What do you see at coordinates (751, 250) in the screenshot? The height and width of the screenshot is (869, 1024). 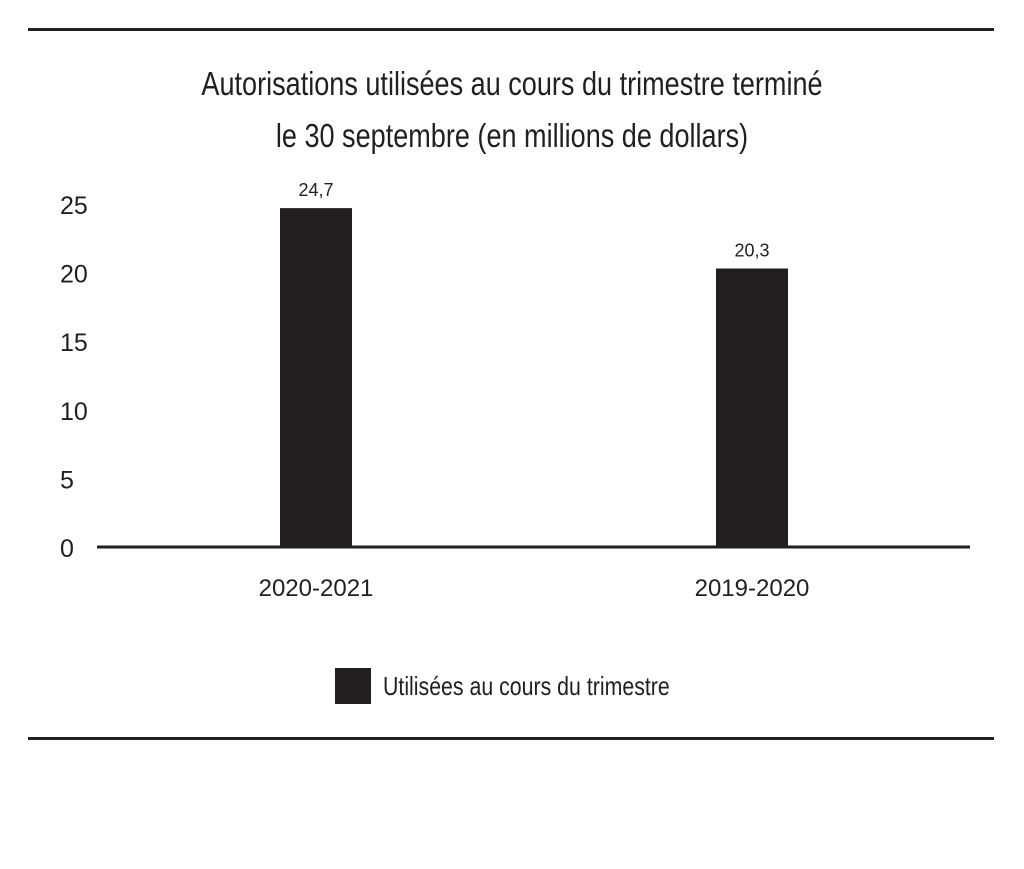 I see `data-label: 20,3` at bounding box center [751, 250].